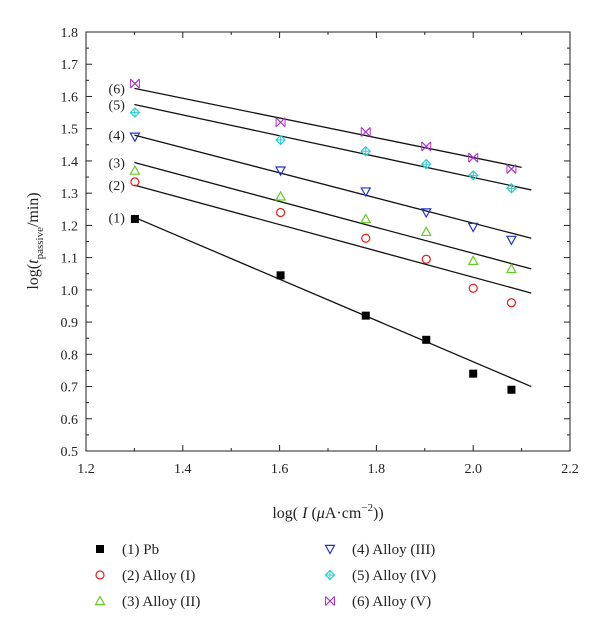 The height and width of the screenshot is (641, 600). I want to click on legend-item: (5) Alloy (IV), so click(380, 576).